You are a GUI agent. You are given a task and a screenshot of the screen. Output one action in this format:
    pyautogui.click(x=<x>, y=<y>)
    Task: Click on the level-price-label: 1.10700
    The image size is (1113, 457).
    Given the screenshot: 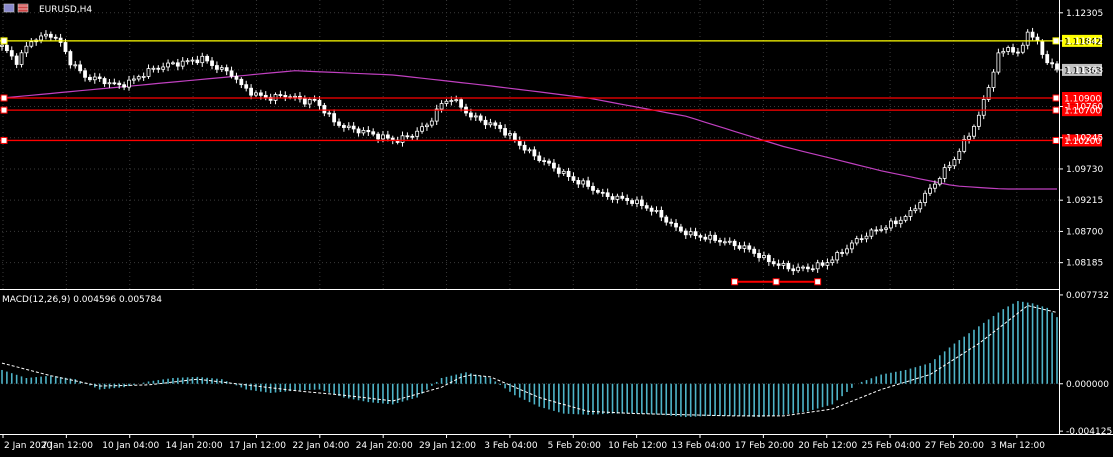 What is the action you would take?
    pyautogui.click(x=1082, y=112)
    